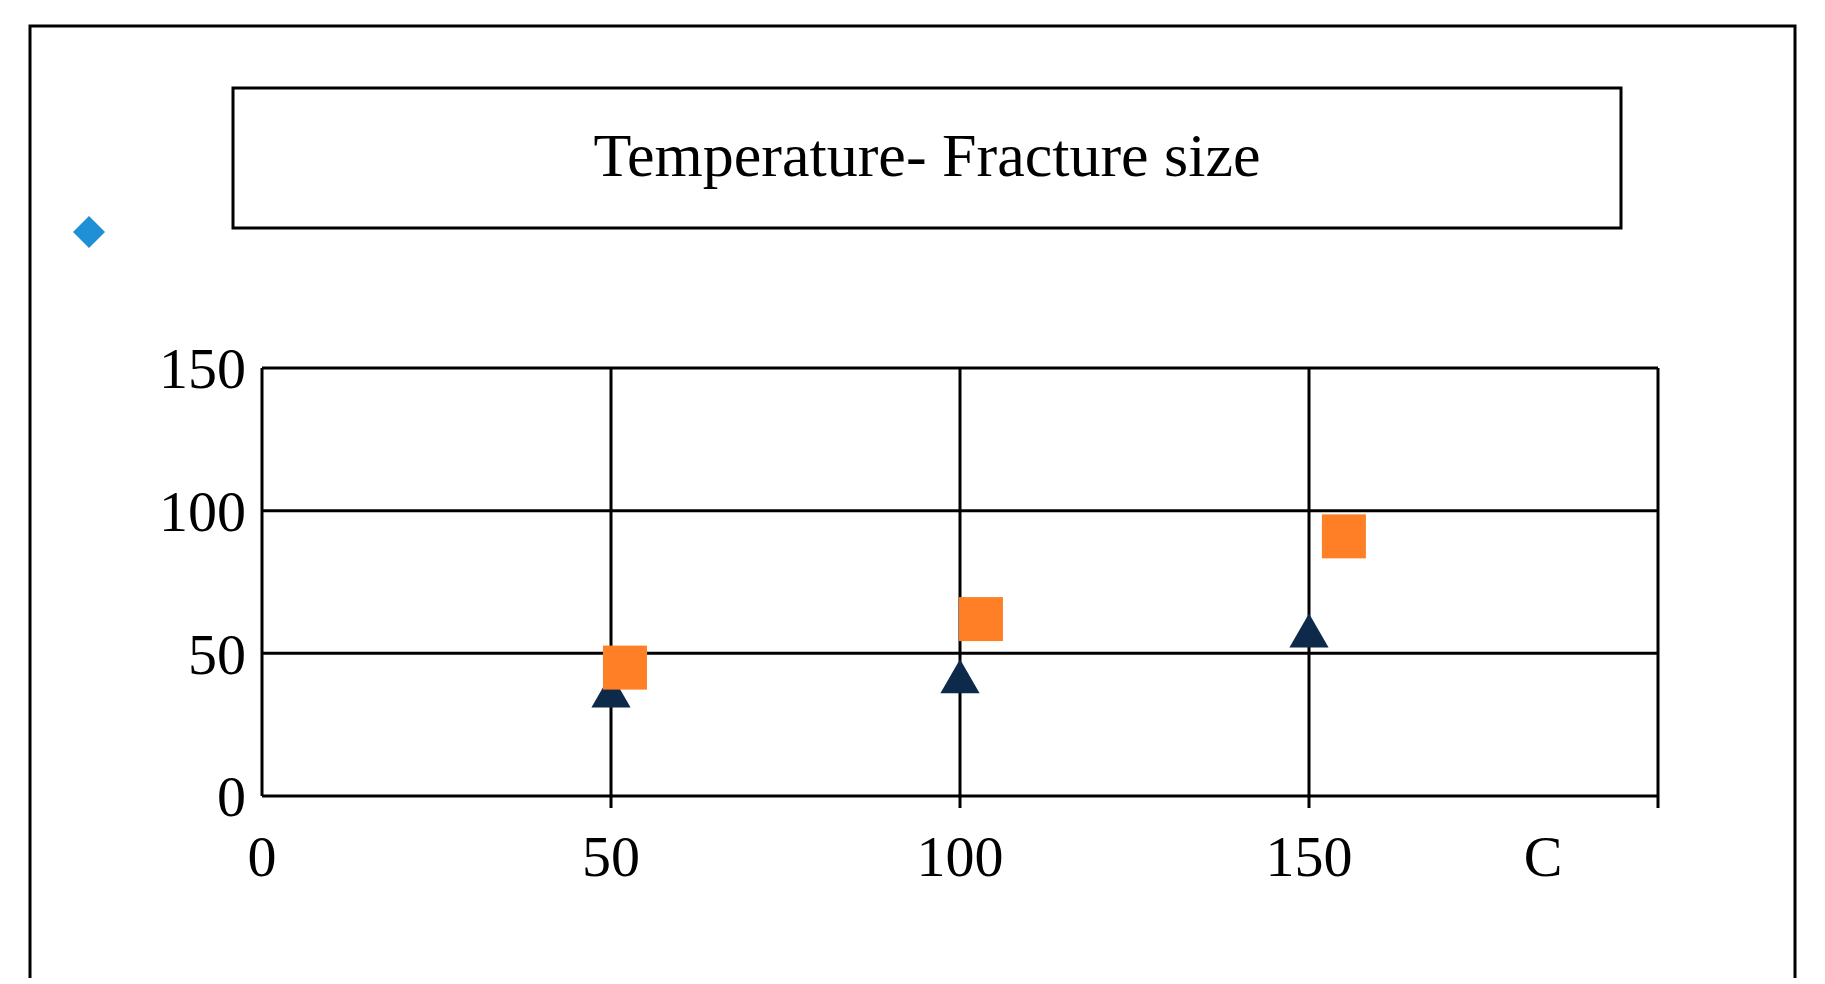 This screenshot has width=1825, height=984. What do you see at coordinates (1543, 856) in the screenshot?
I see `x-axis-title: C` at bounding box center [1543, 856].